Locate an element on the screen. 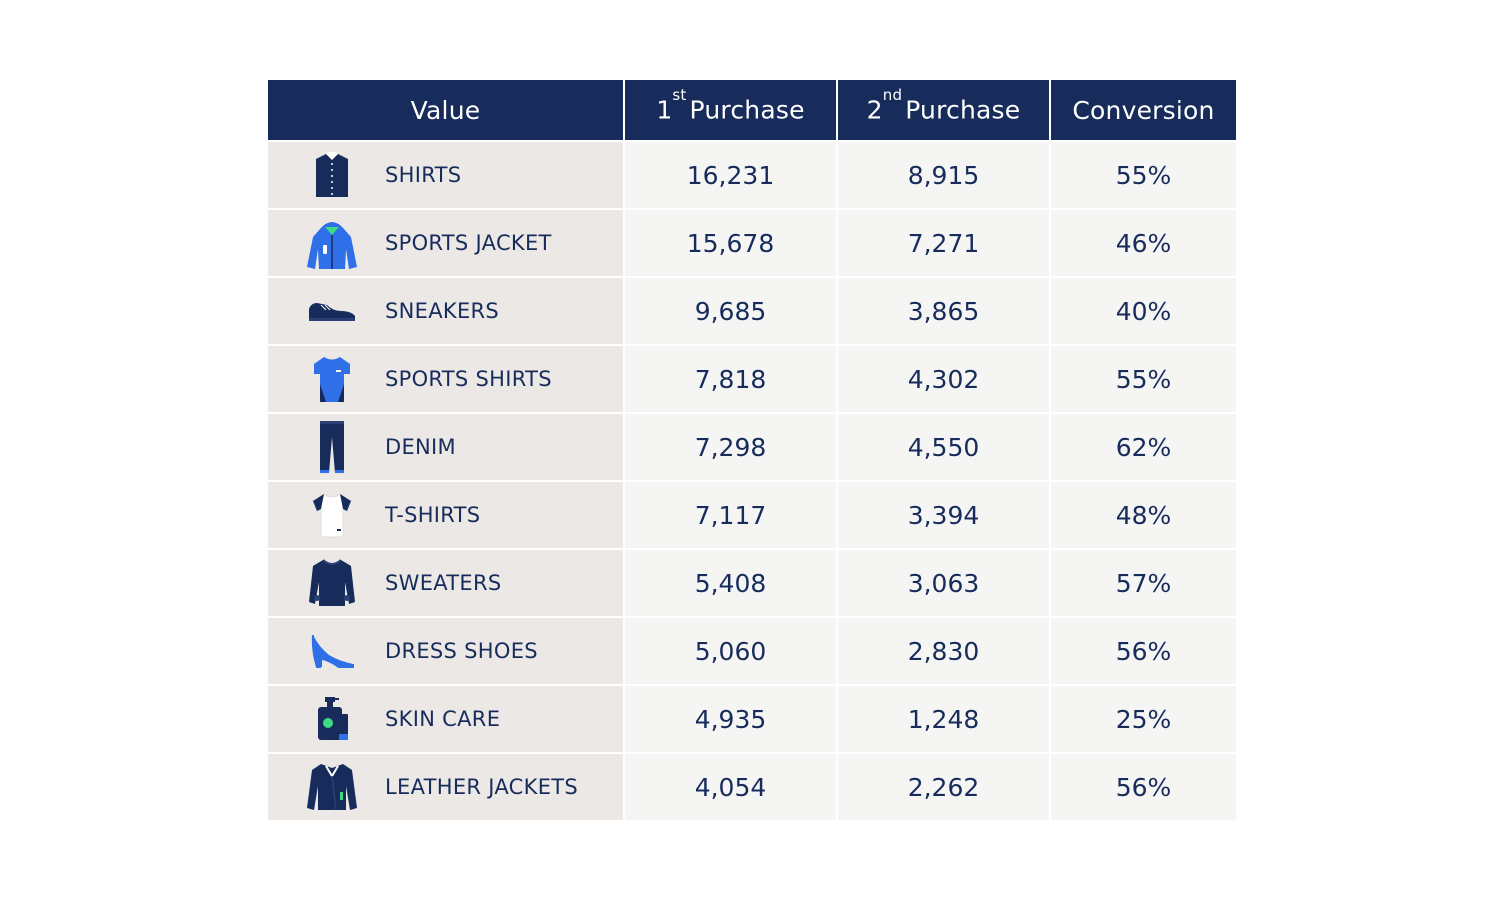  sneaker-icon is located at coordinates (332, 311).